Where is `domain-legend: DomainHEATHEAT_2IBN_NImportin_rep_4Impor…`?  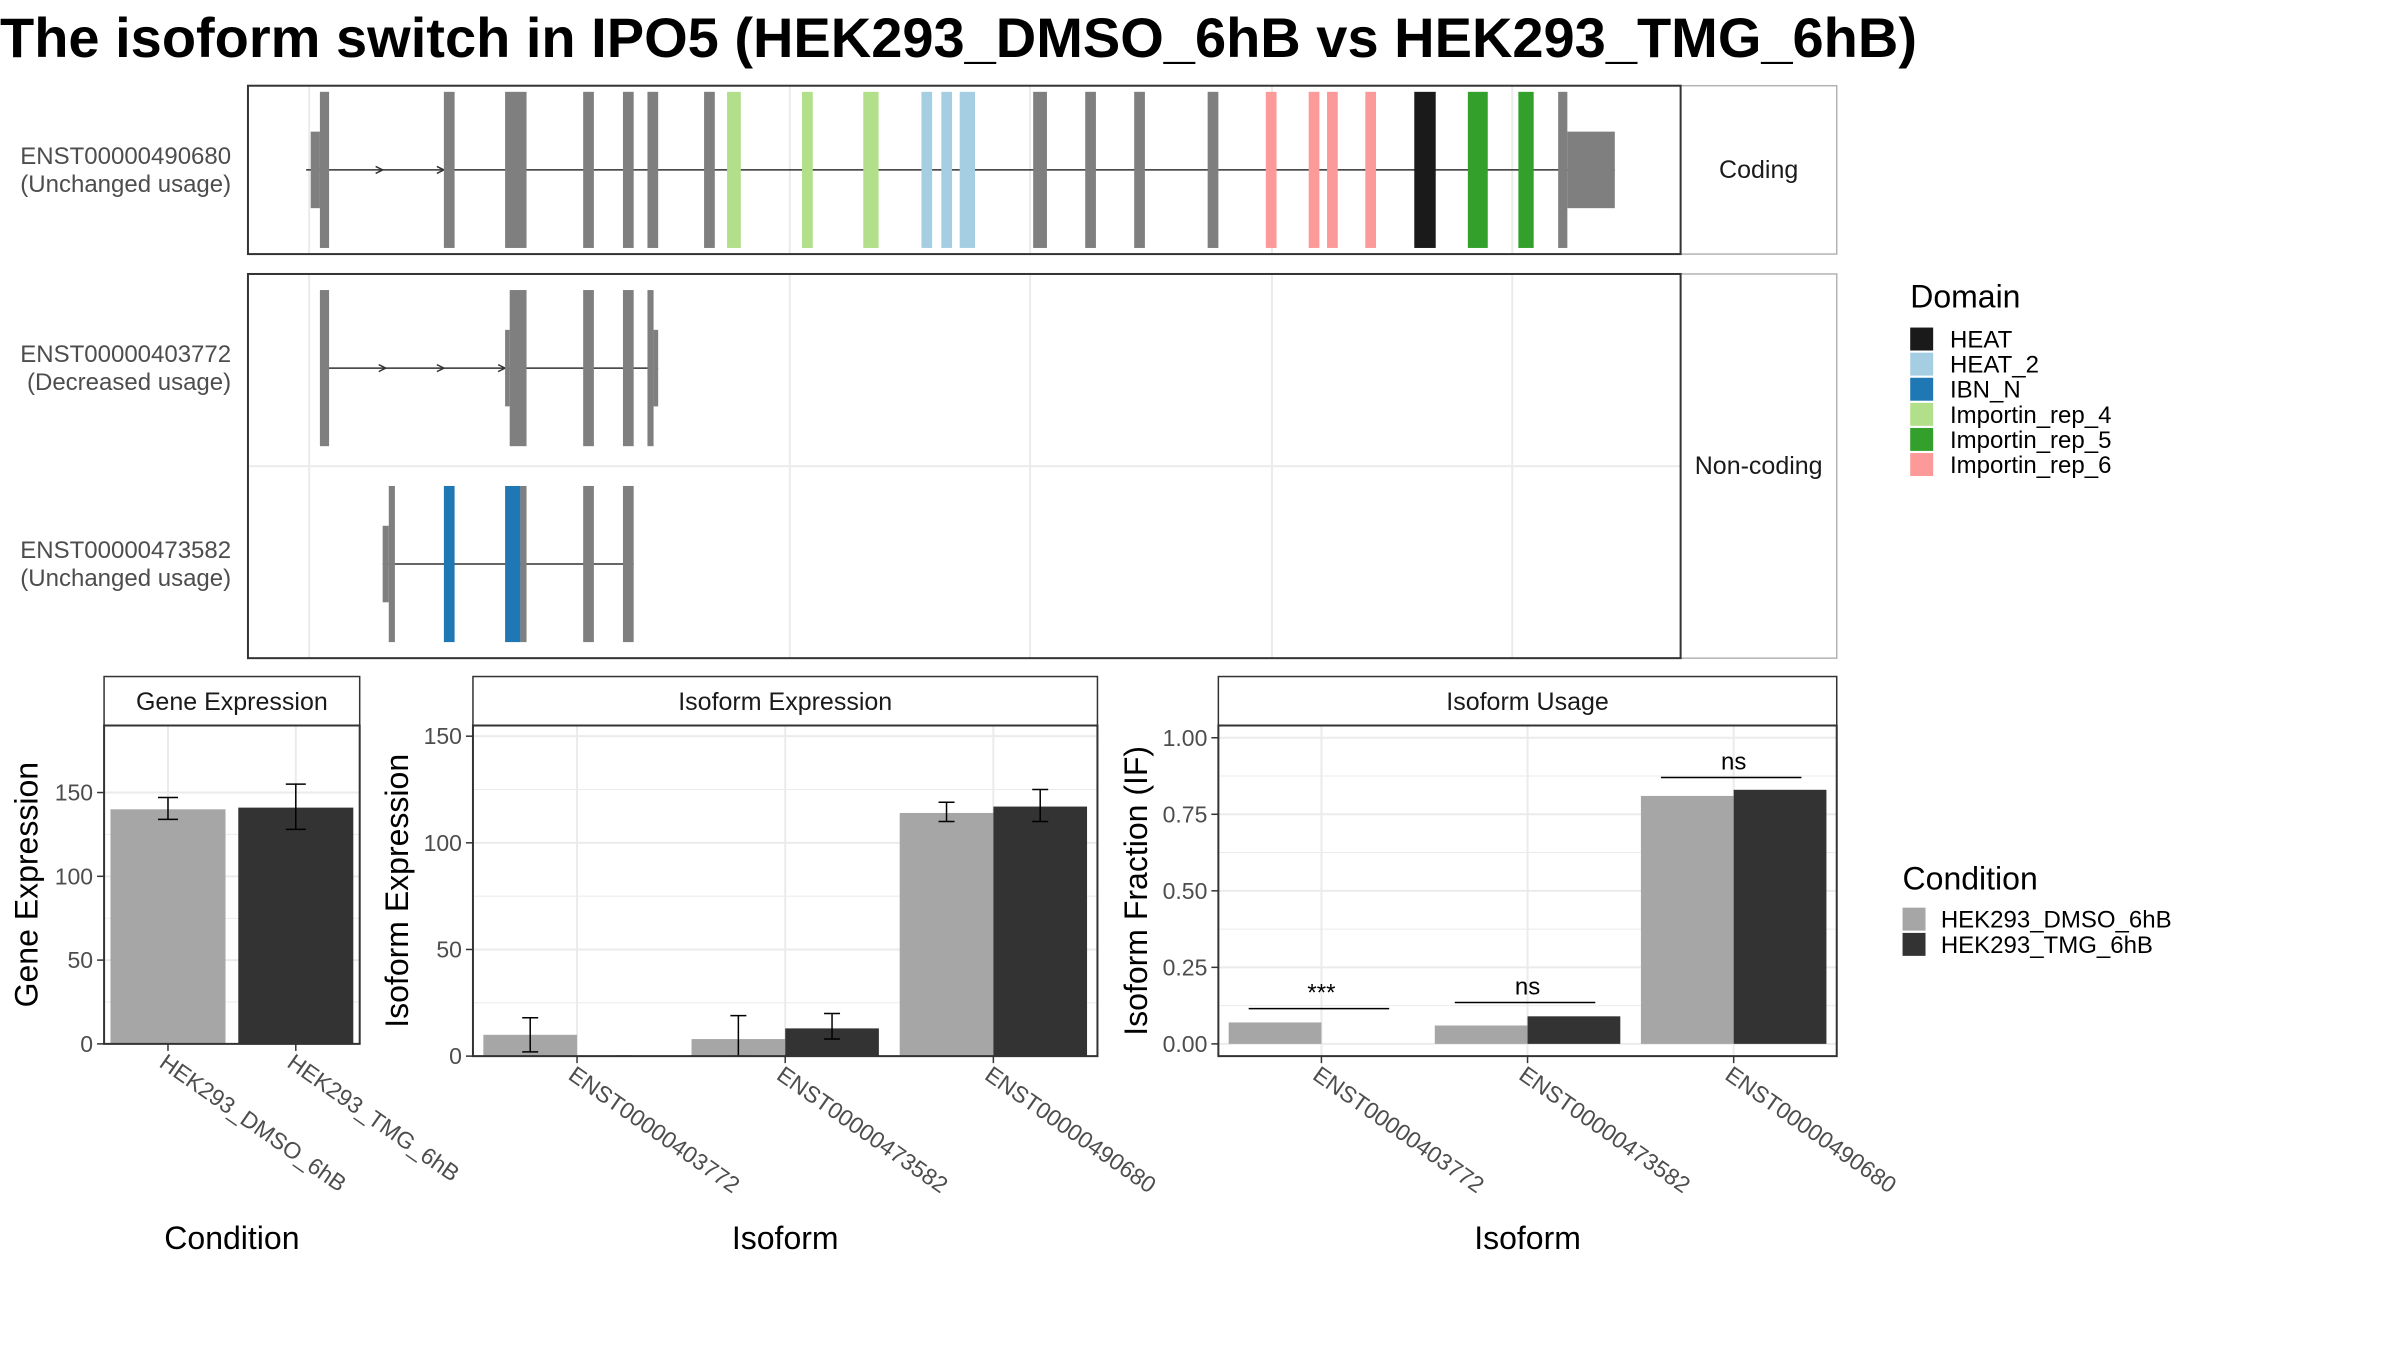 domain-legend: DomainHEATHEAT_2IBN_NImportin_rep_4Impor… is located at coordinates (2010, 379).